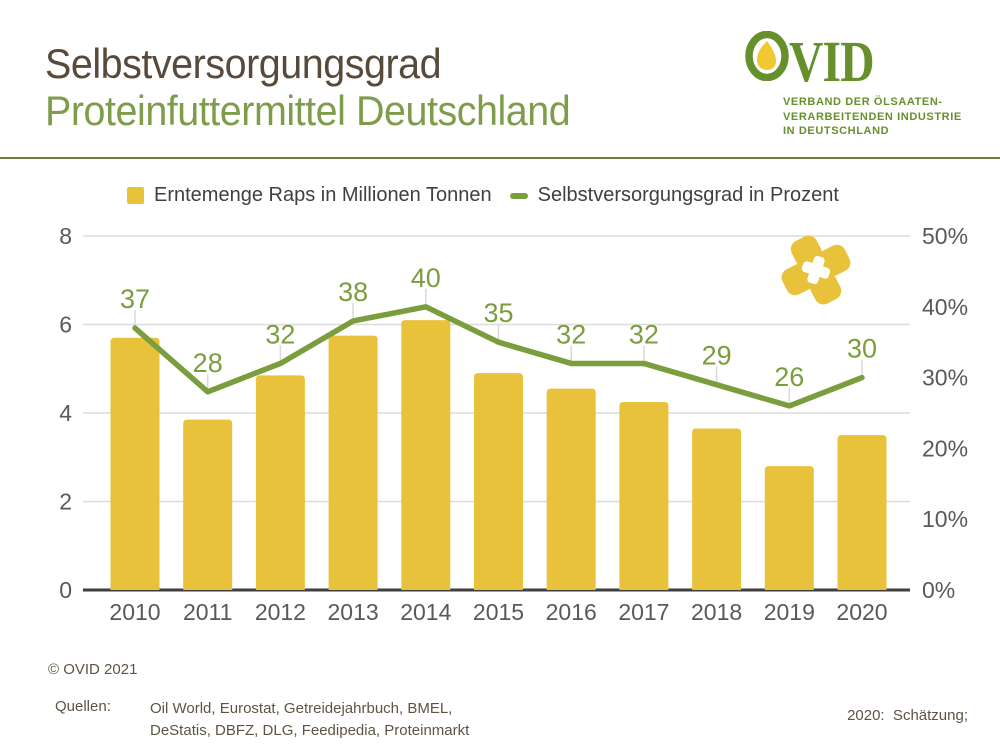  What do you see at coordinates (945, 307) in the screenshot?
I see `right-axis-tick-40%: 40%` at bounding box center [945, 307].